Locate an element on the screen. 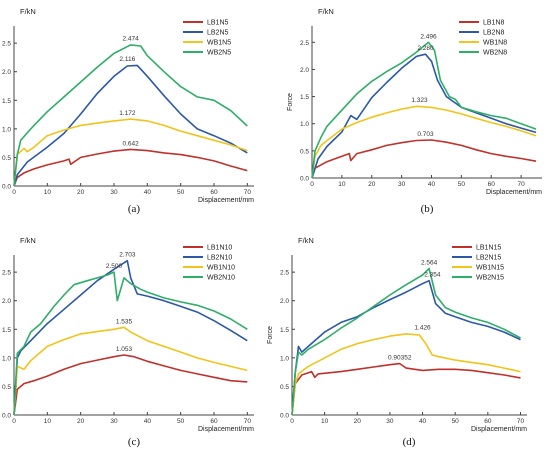 The height and width of the screenshot is (461, 550). legend-label: WB1N5 is located at coordinates (219, 43).